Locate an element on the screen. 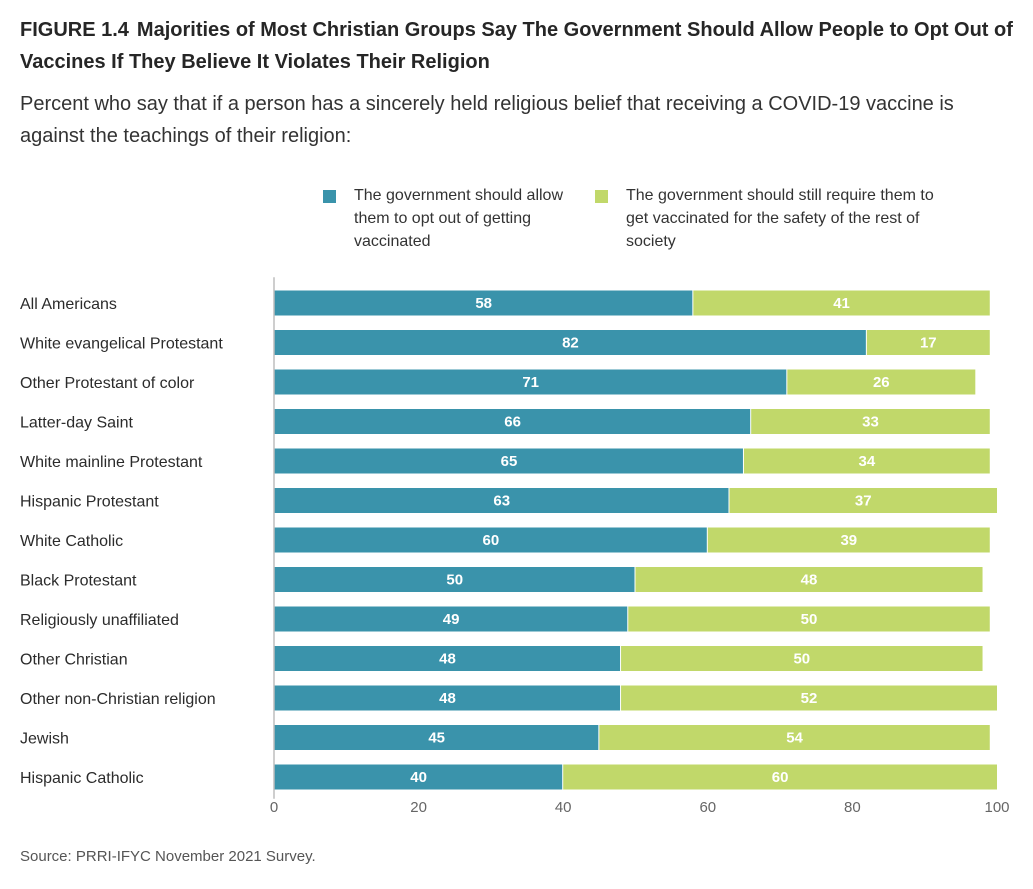  category-label: White mainline Protestant is located at coordinates (111, 462).